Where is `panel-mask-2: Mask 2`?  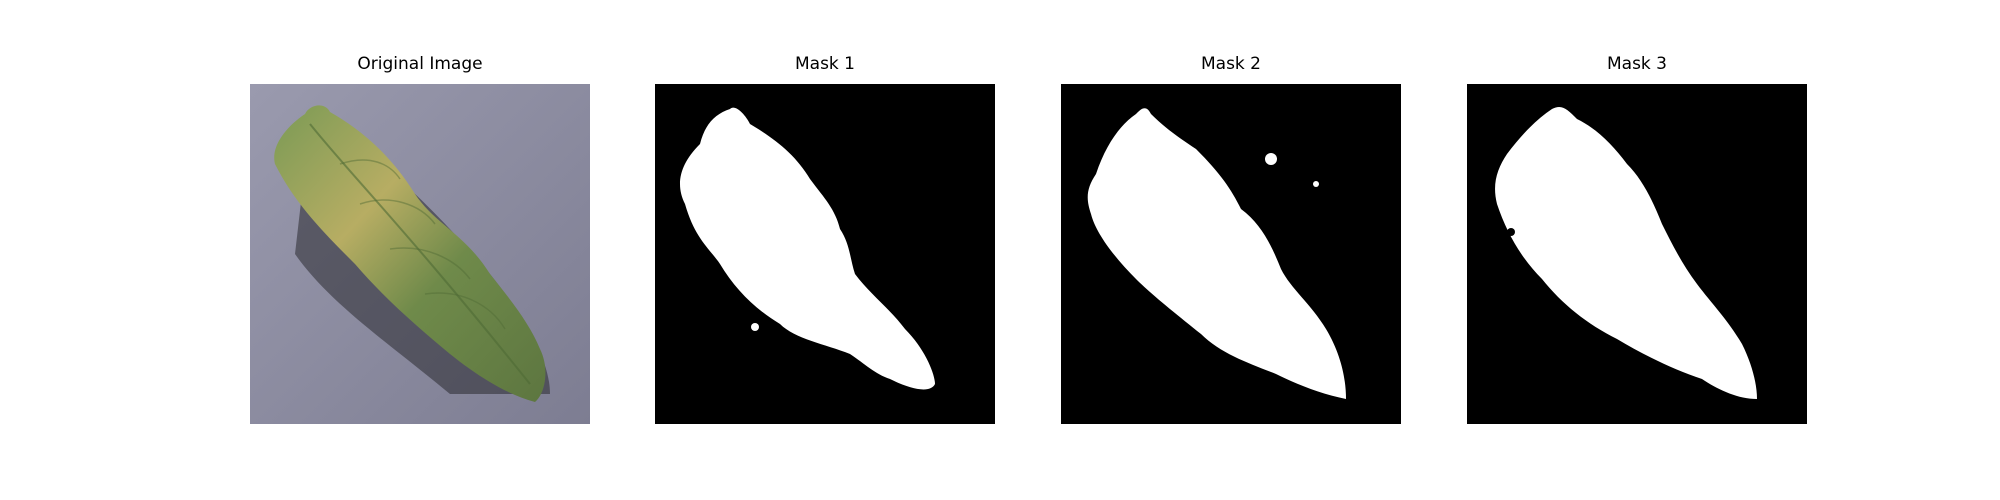 panel-mask-2: Mask 2 is located at coordinates (1231, 238).